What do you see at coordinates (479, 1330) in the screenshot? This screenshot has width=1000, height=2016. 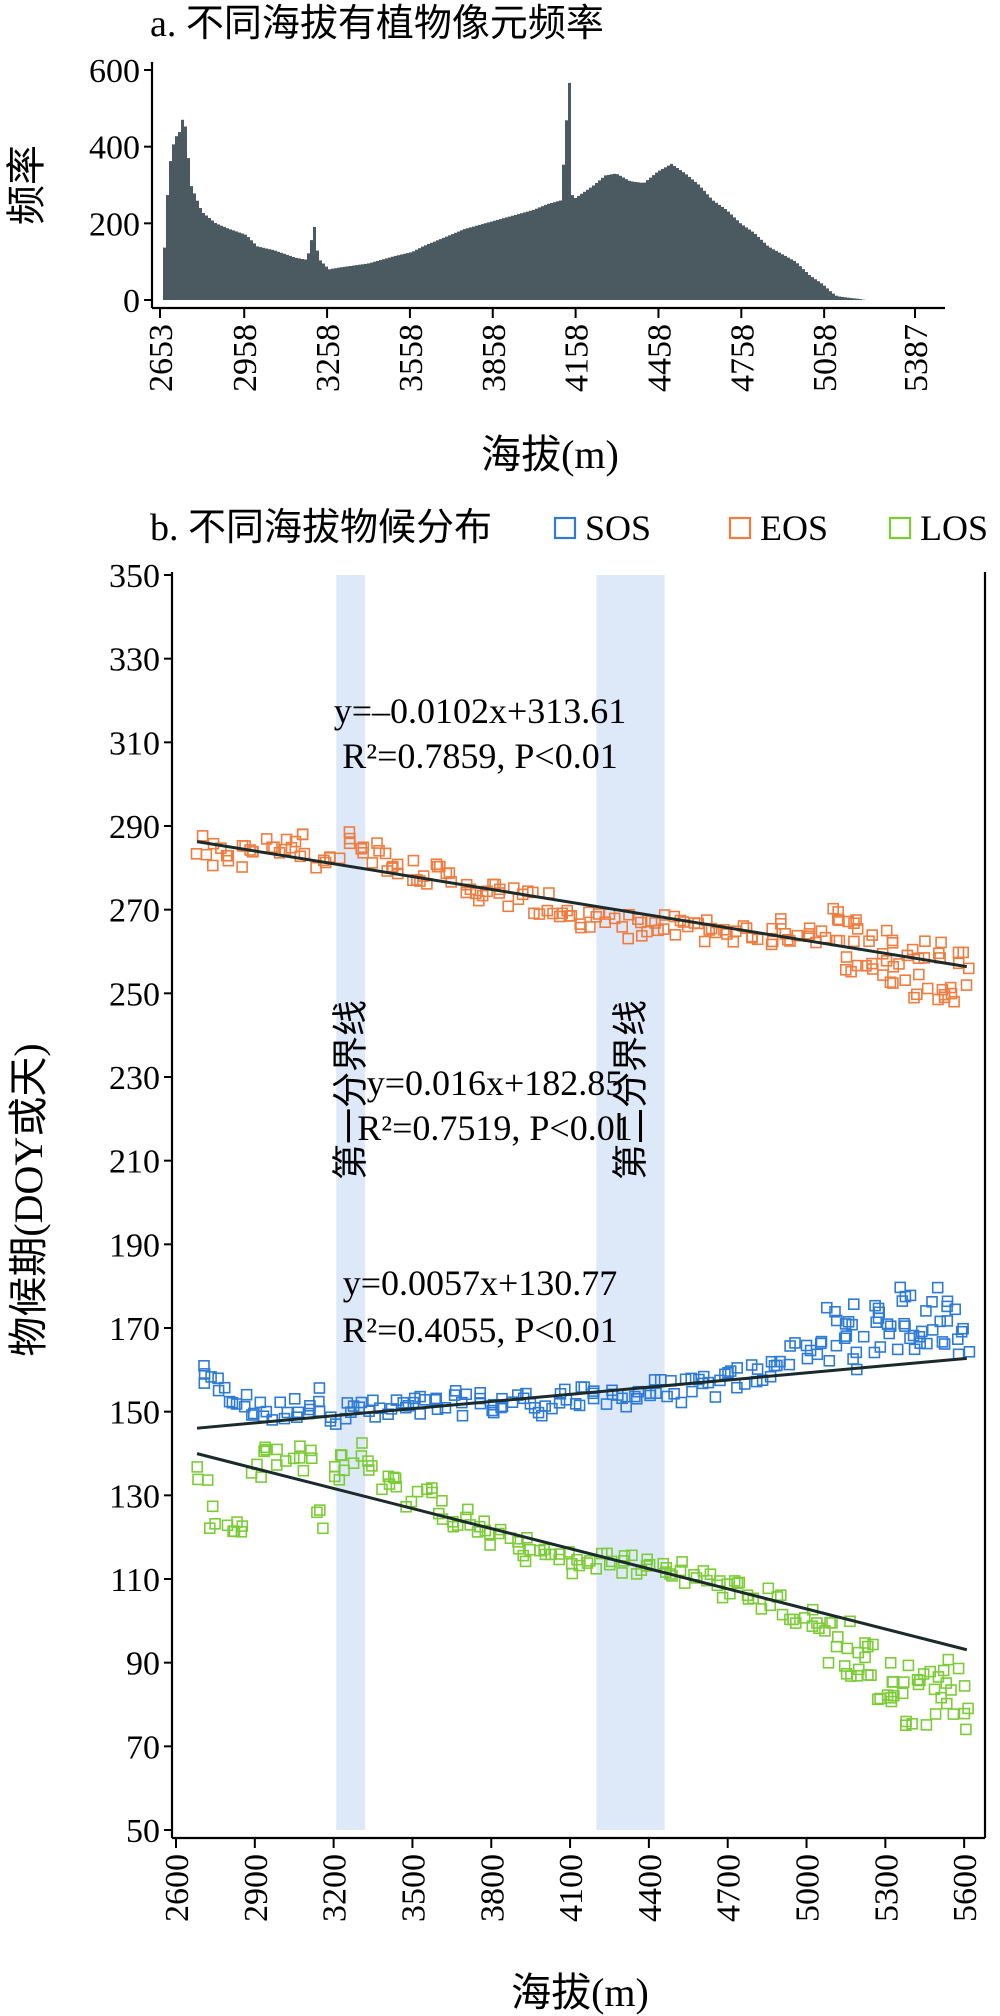 I see `stats-sos: R²=0.4055, P<0.01` at bounding box center [479, 1330].